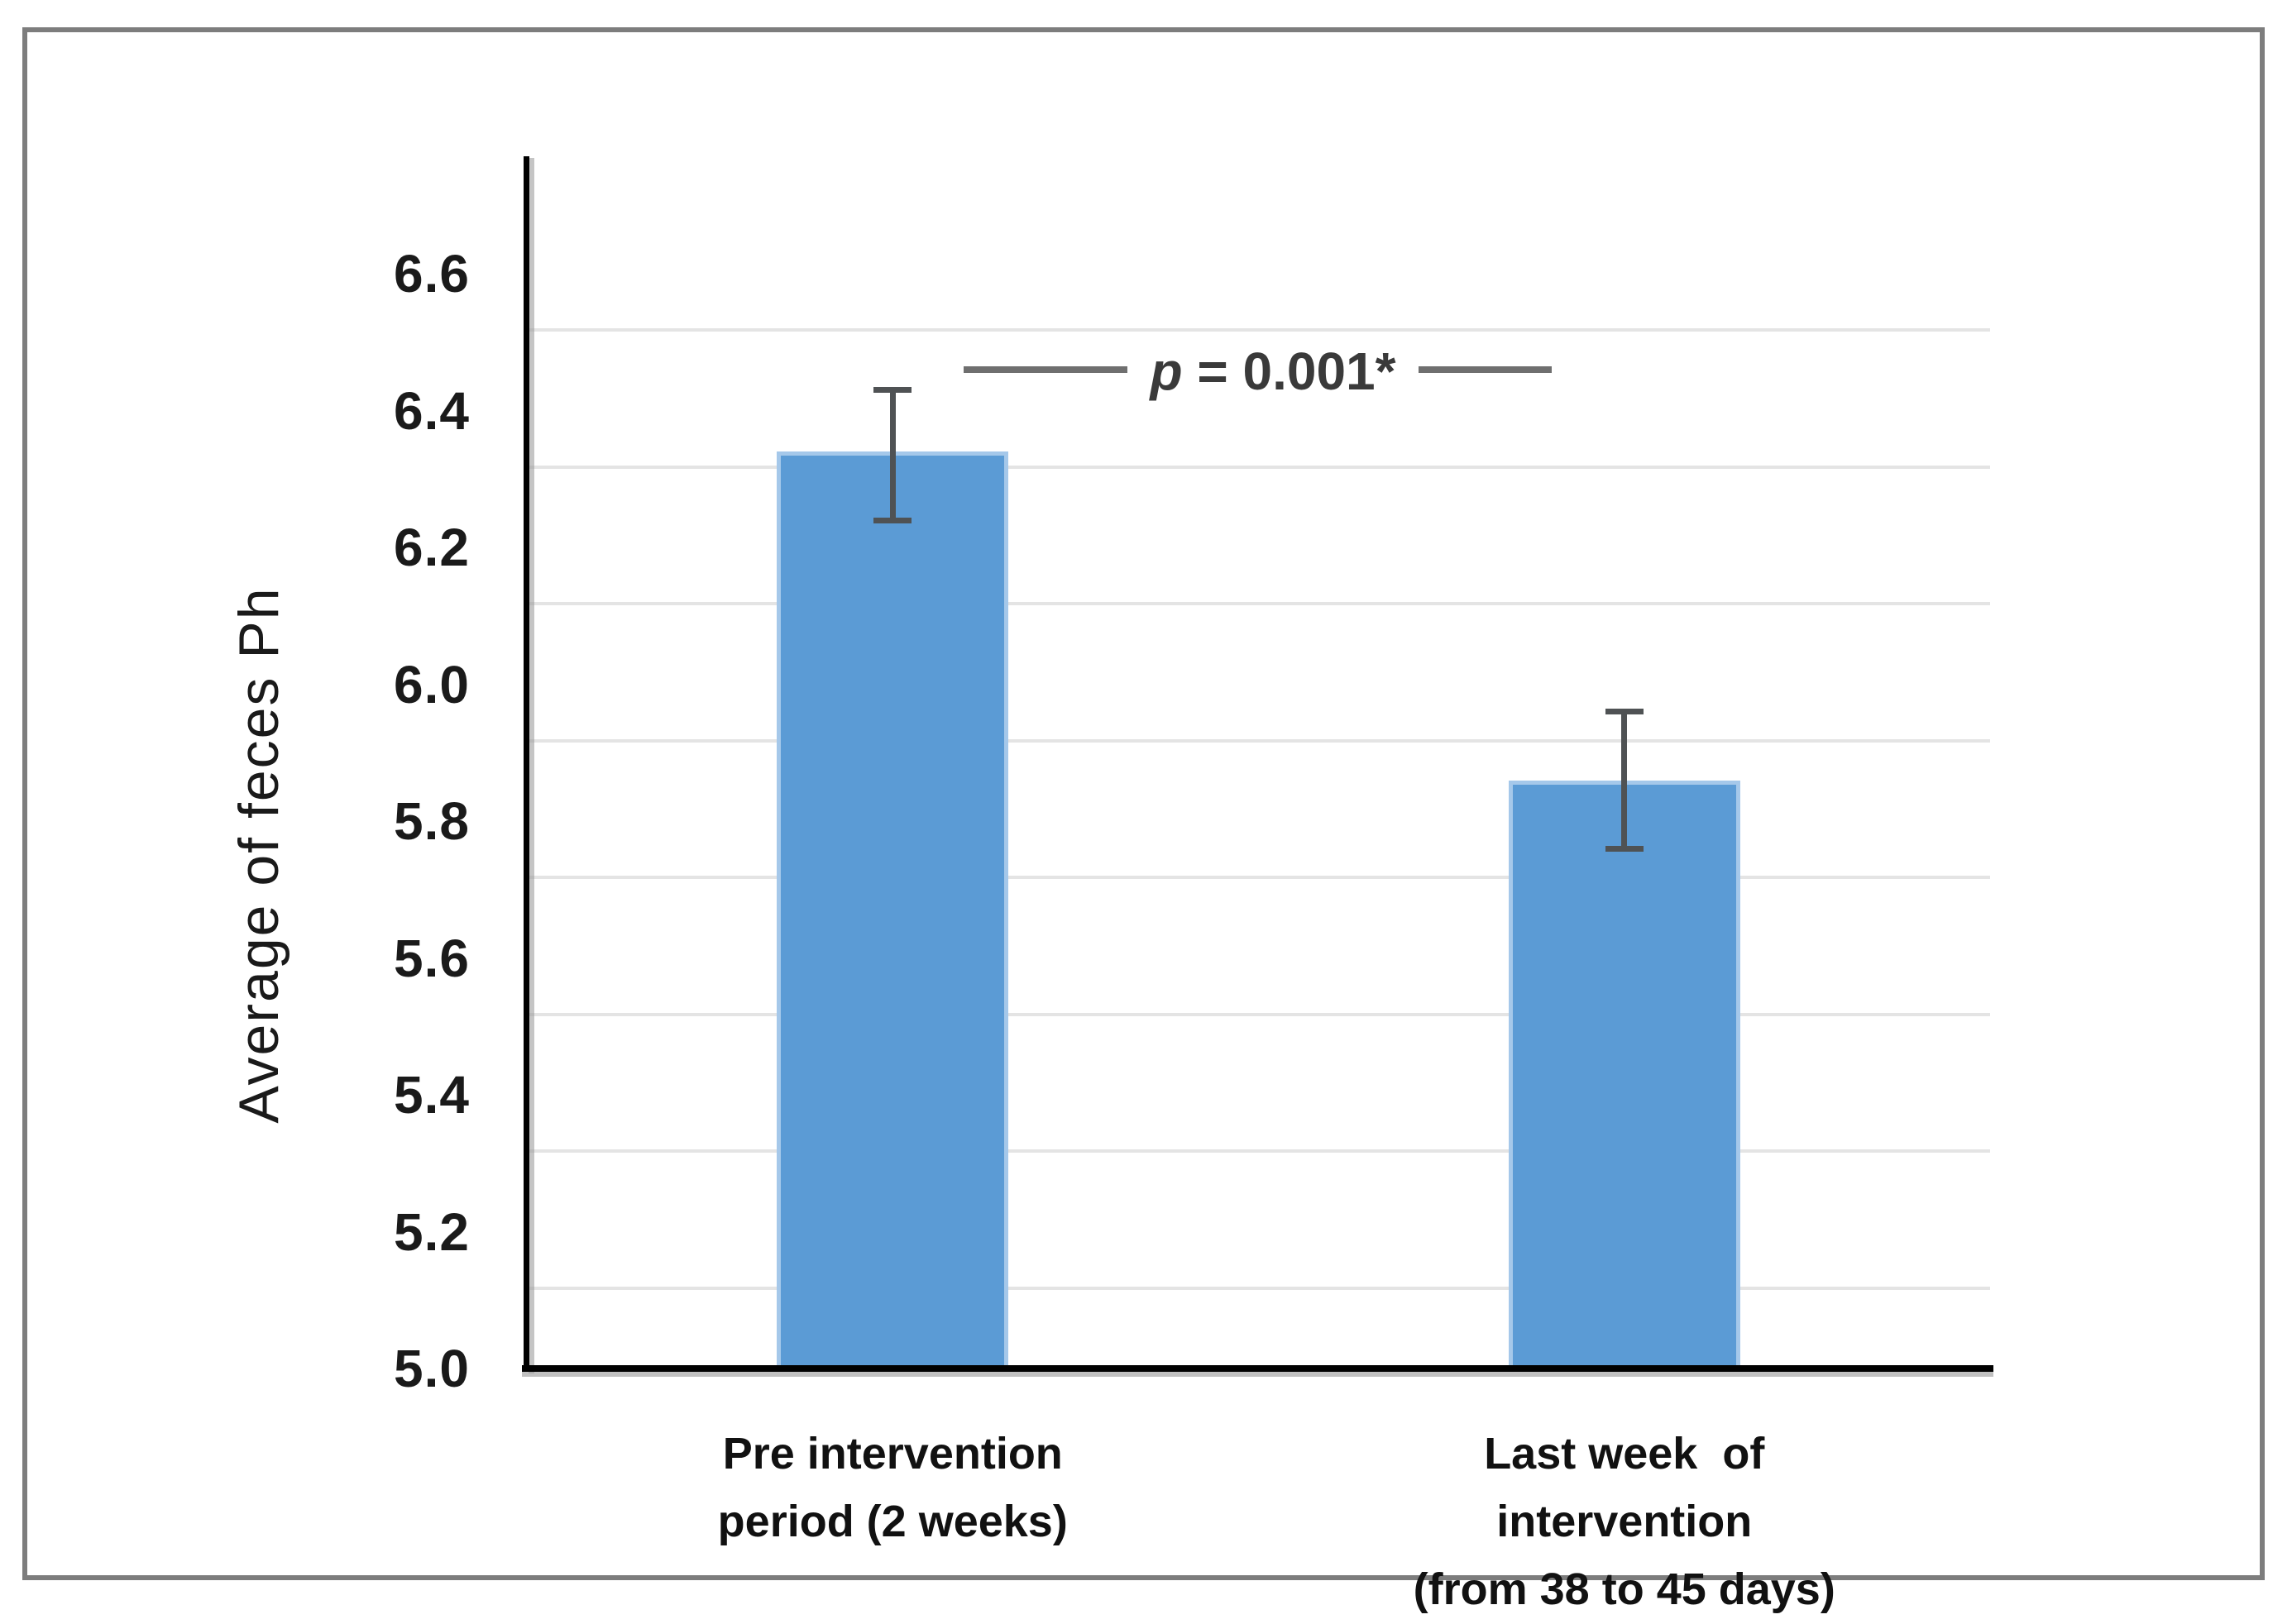 The height and width of the screenshot is (1624, 2292). I want to click on category-label-1: Pre intervention period (2 weeks), so click(892, 1487).